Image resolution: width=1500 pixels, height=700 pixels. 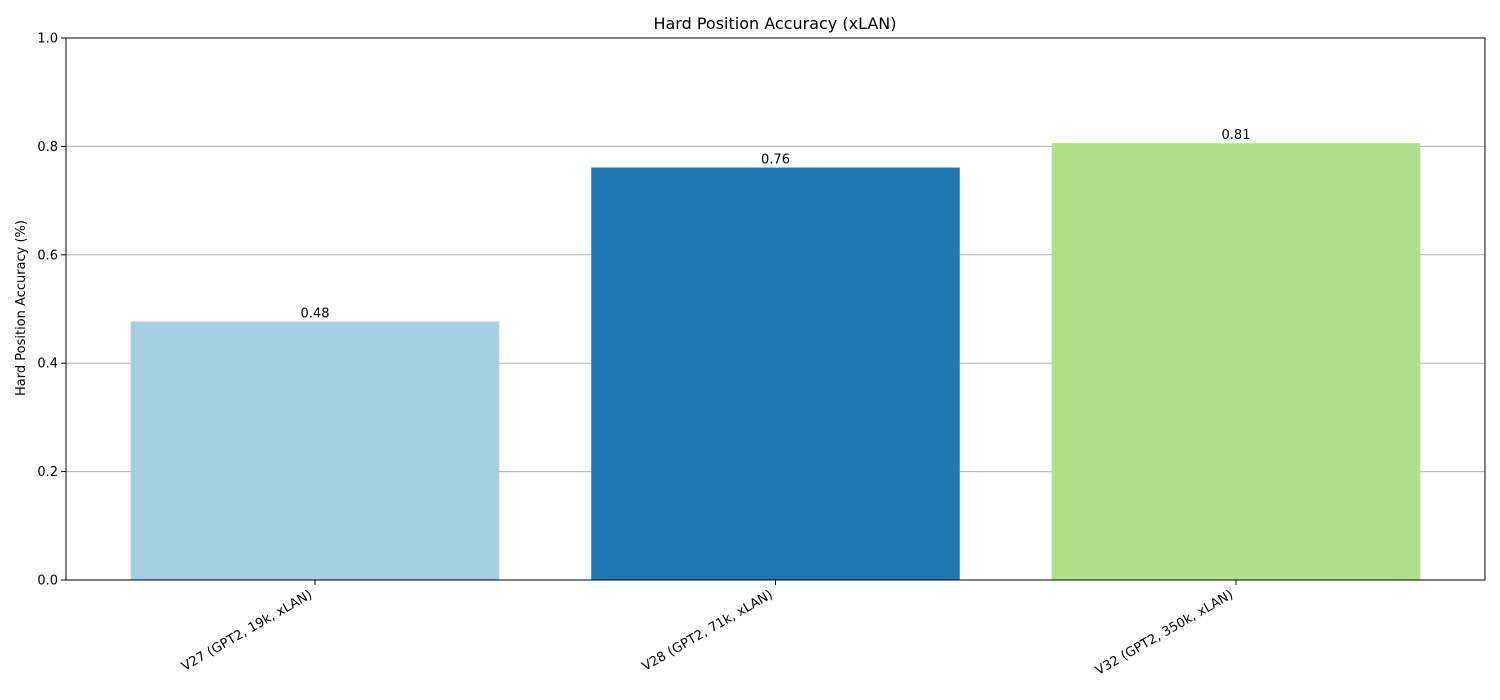 What do you see at coordinates (47, 147) in the screenshot?
I see `y-tick-label: 0.8` at bounding box center [47, 147].